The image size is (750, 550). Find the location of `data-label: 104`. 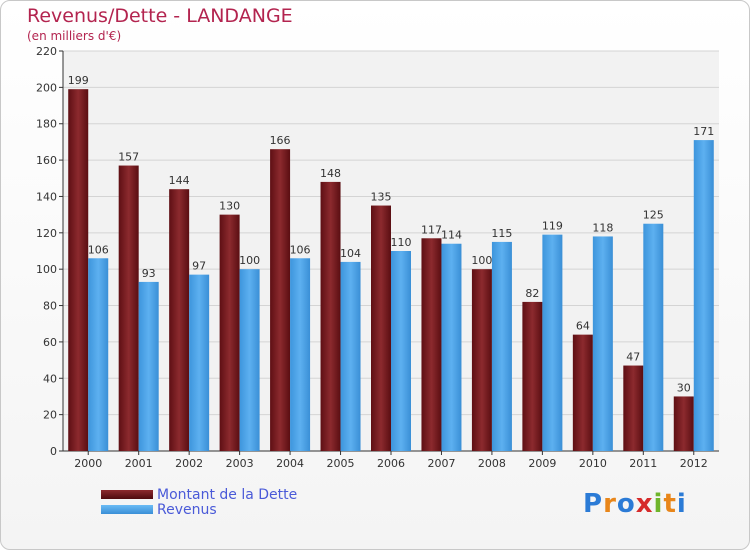

data-label: 104 is located at coordinates (350, 253).